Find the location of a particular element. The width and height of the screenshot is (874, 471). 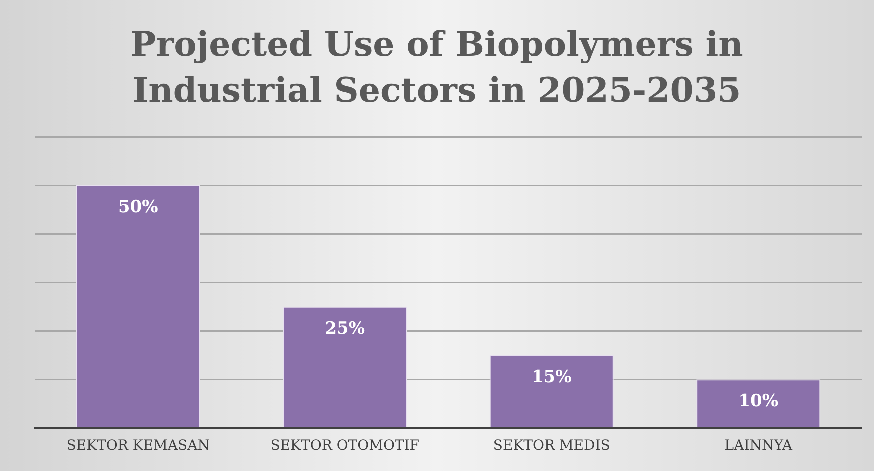

x-tick-label: SEKTOR KEMASAN is located at coordinates (138, 446).